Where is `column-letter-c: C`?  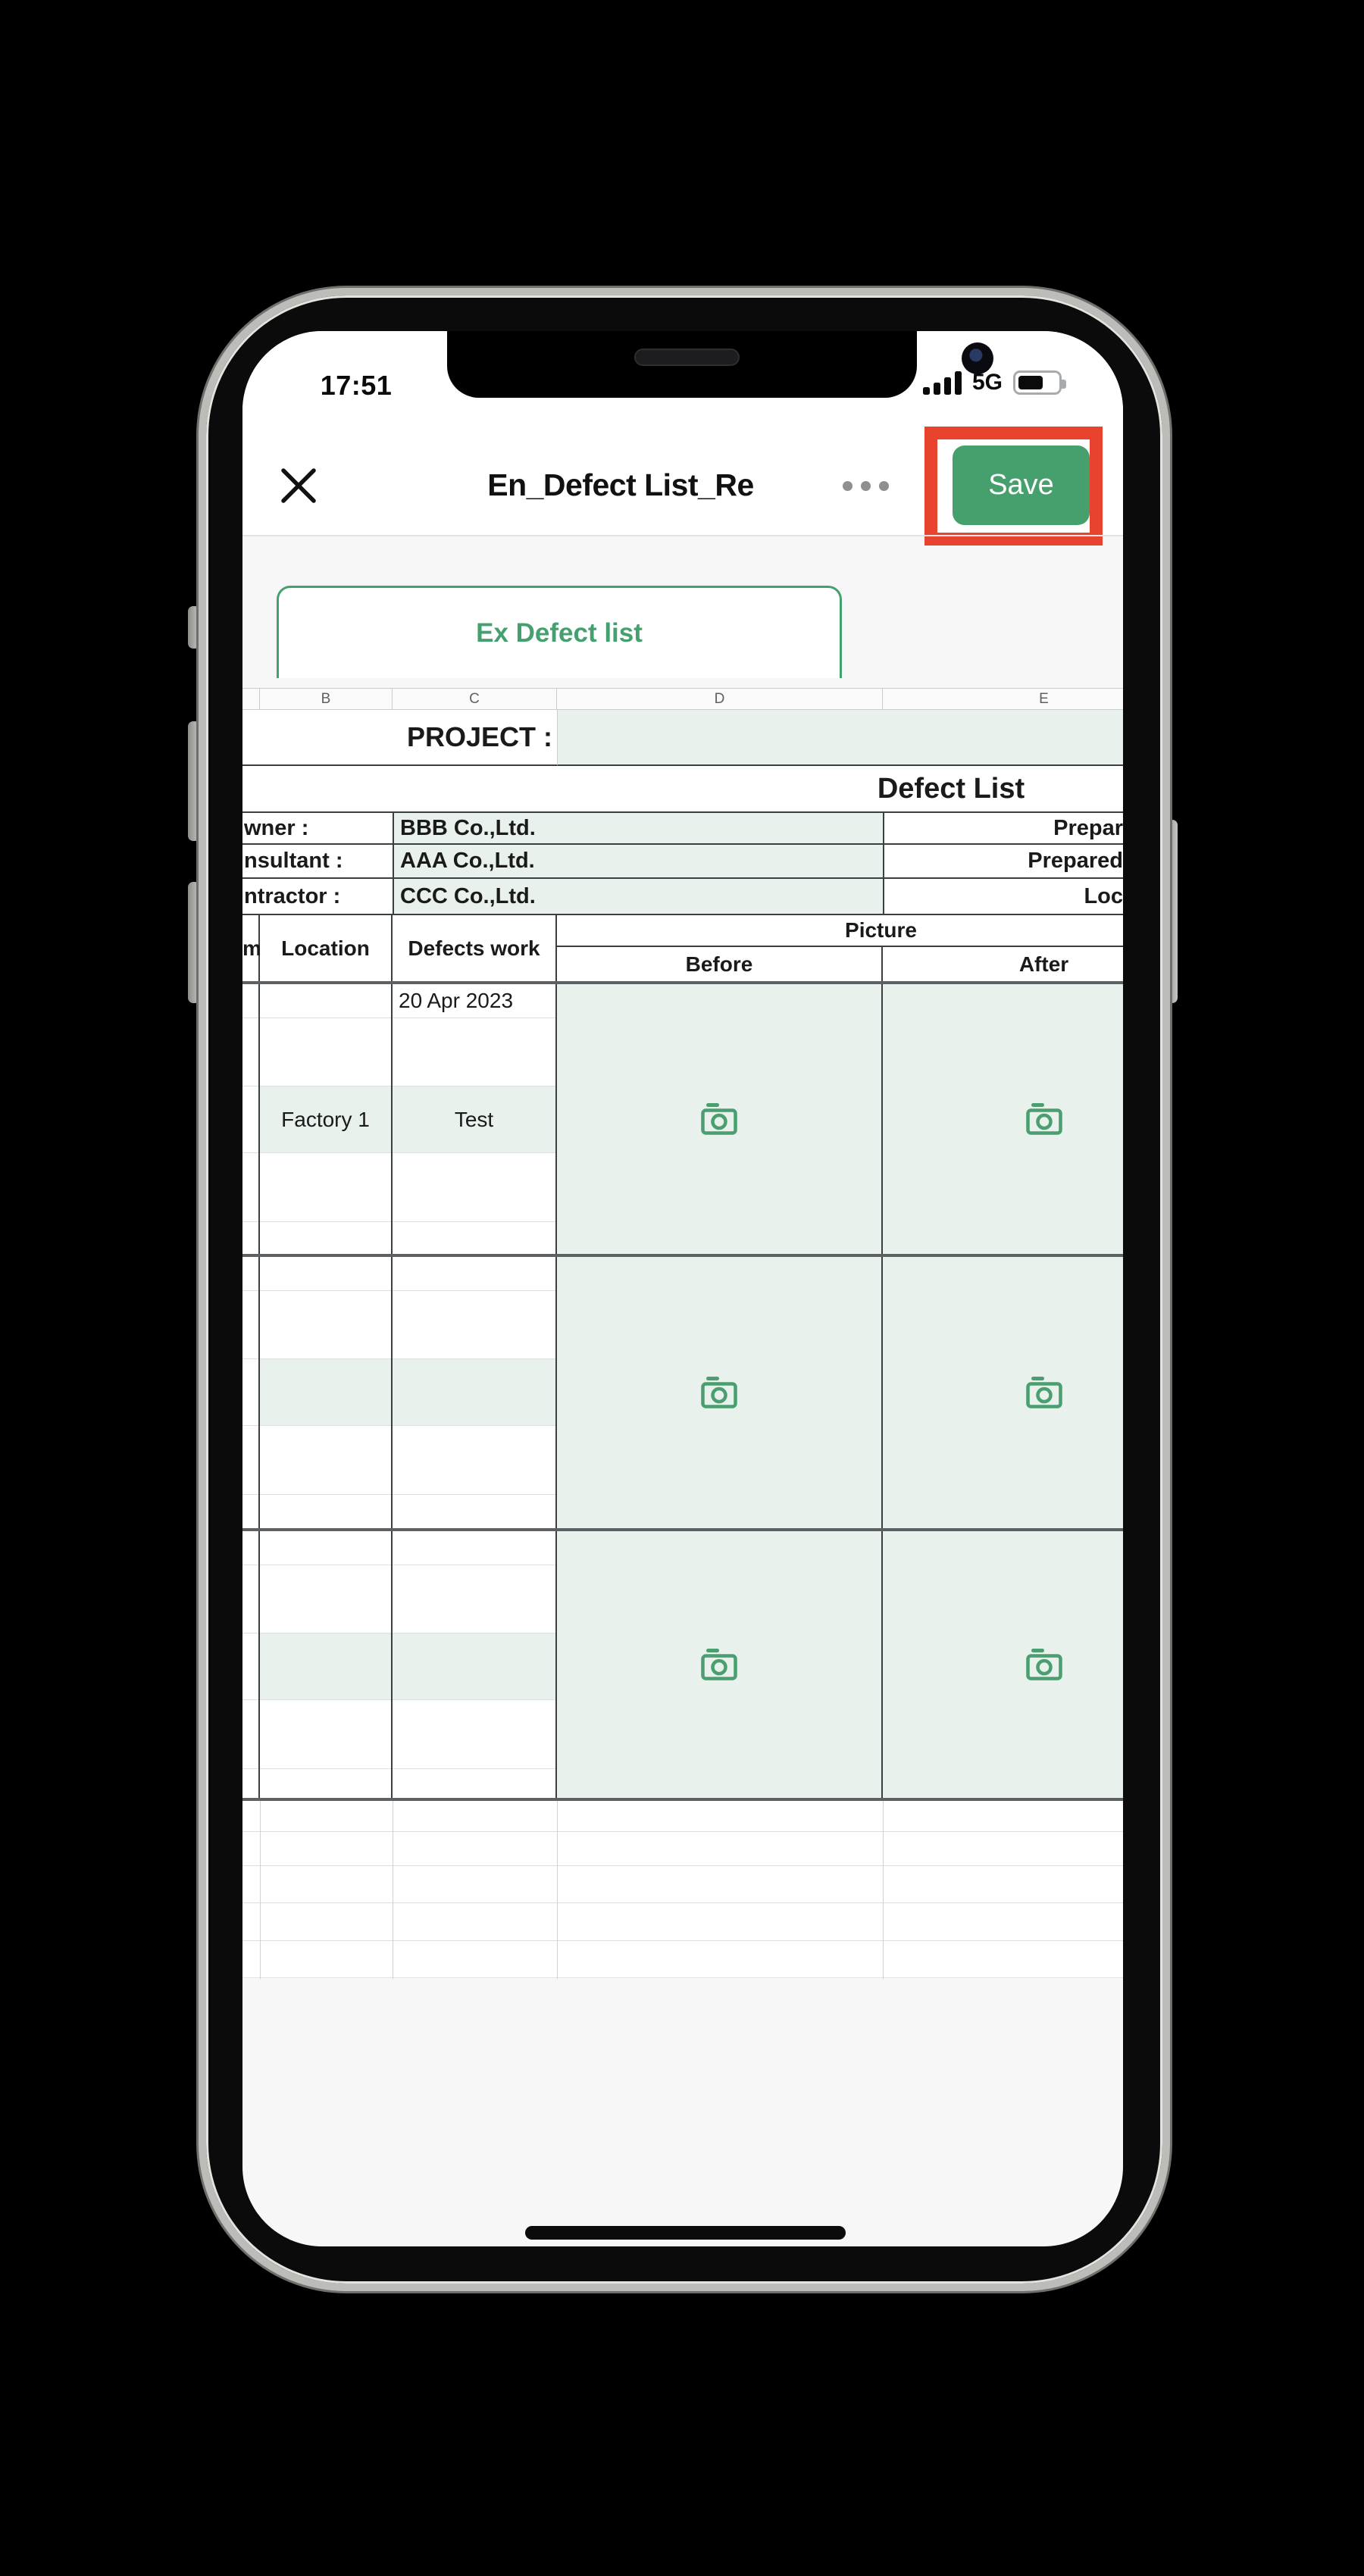 column-letter-c: C is located at coordinates (475, 699).